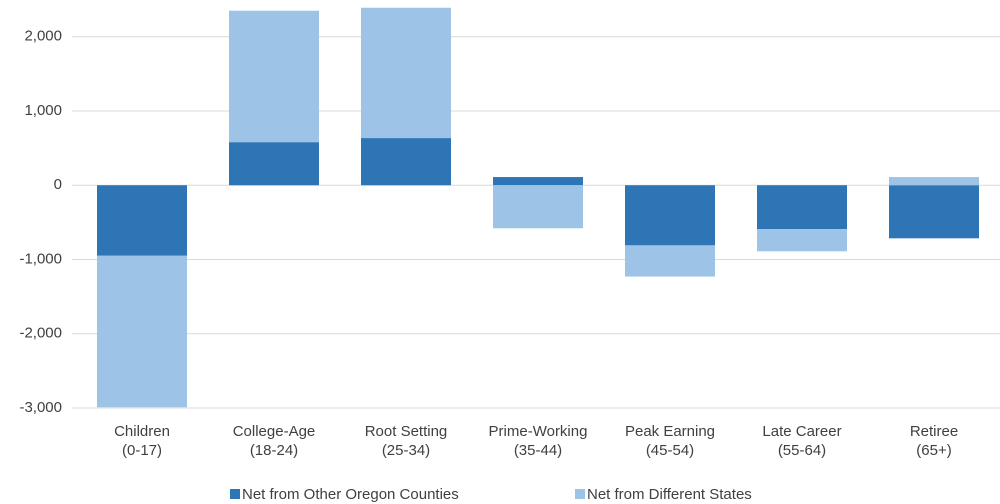 Image resolution: width=1000 pixels, height=504 pixels. Describe the element at coordinates (406, 431) in the screenshot. I see `x-tick-label: Root Setting` at that location.